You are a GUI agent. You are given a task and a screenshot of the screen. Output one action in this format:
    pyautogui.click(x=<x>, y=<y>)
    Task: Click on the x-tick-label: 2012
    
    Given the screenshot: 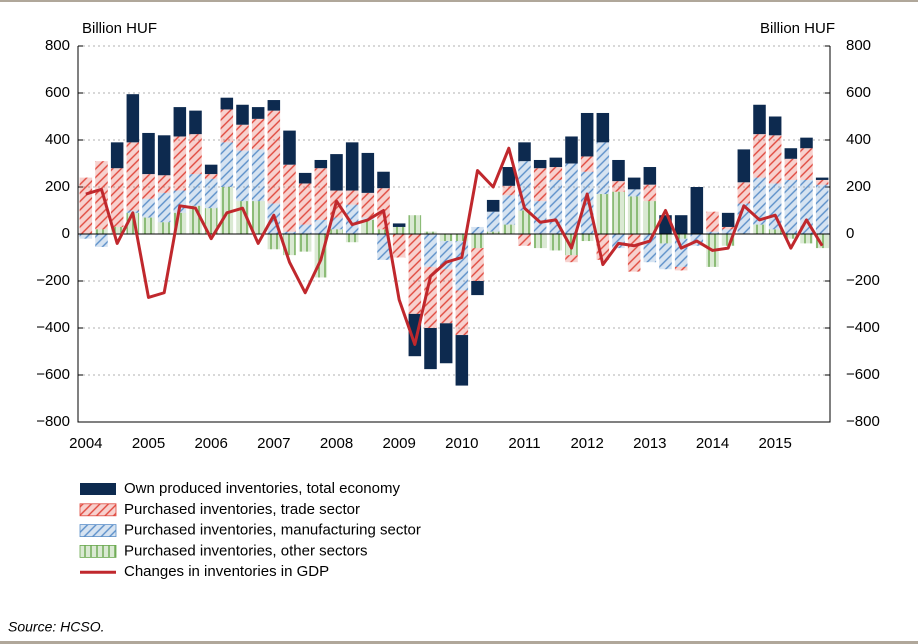 What is the action you would take?
    pyautogui.click(x=586, y=443)
    